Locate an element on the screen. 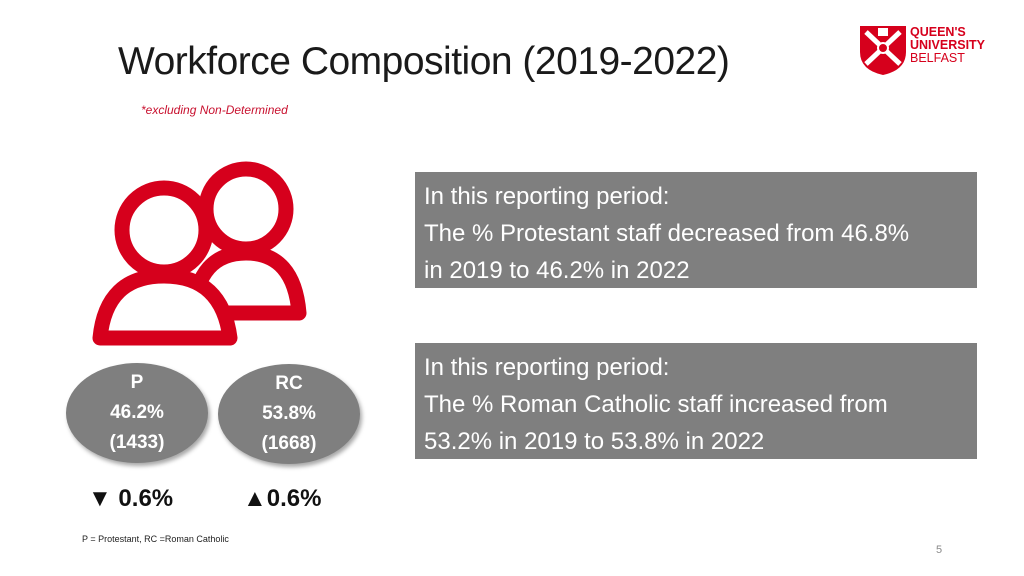 Image resolution: width=1024 pixels, height=576 pixels. logo-wordmark: QUEEN'S UNIVERSITY BELFAST is located at coordinates (947, 45).